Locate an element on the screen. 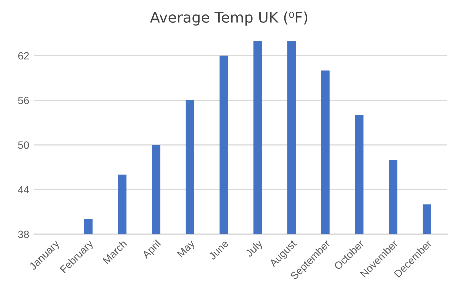 This screenshot has height=293, width=459. y-tick-label: 56 is located at coordinates (24, 100).